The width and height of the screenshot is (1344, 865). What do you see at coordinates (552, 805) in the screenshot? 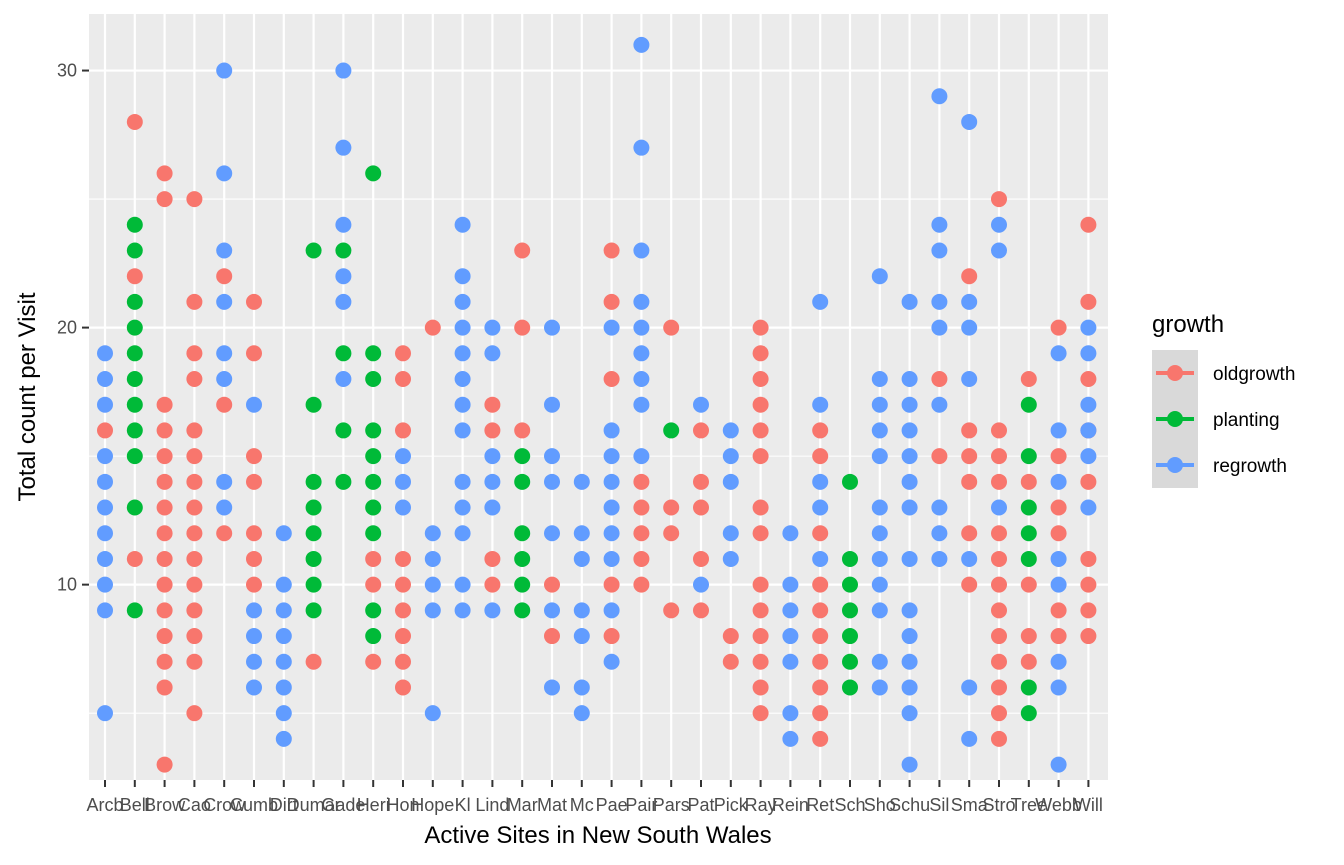
I see `x-tick-label: Mat` at bounding box center [552, 805].